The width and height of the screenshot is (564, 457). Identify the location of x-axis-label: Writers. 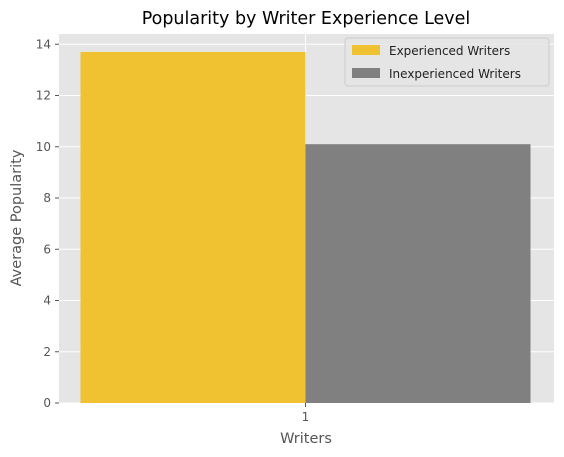
(306, 439).